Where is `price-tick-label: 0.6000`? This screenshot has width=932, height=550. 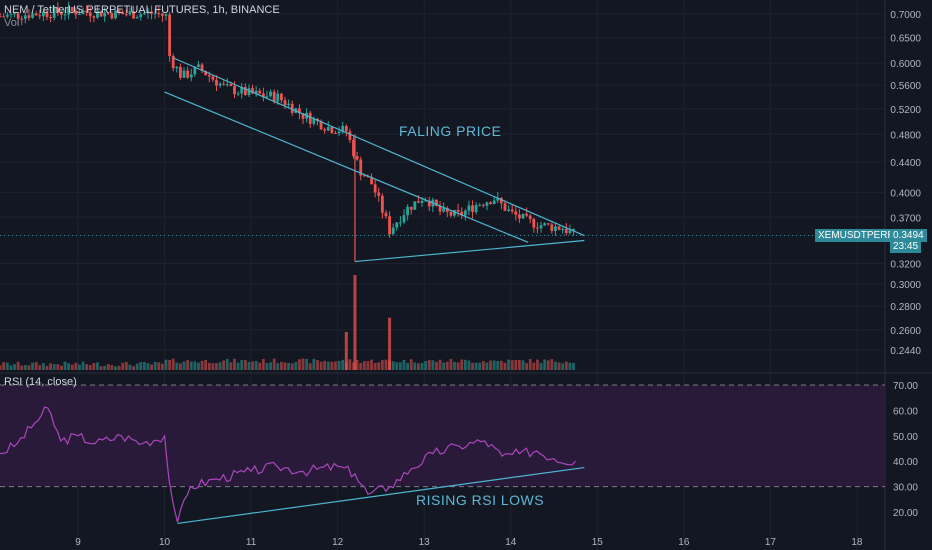 price-tick-label: 0.6000 is located at coordinates (905, 64).